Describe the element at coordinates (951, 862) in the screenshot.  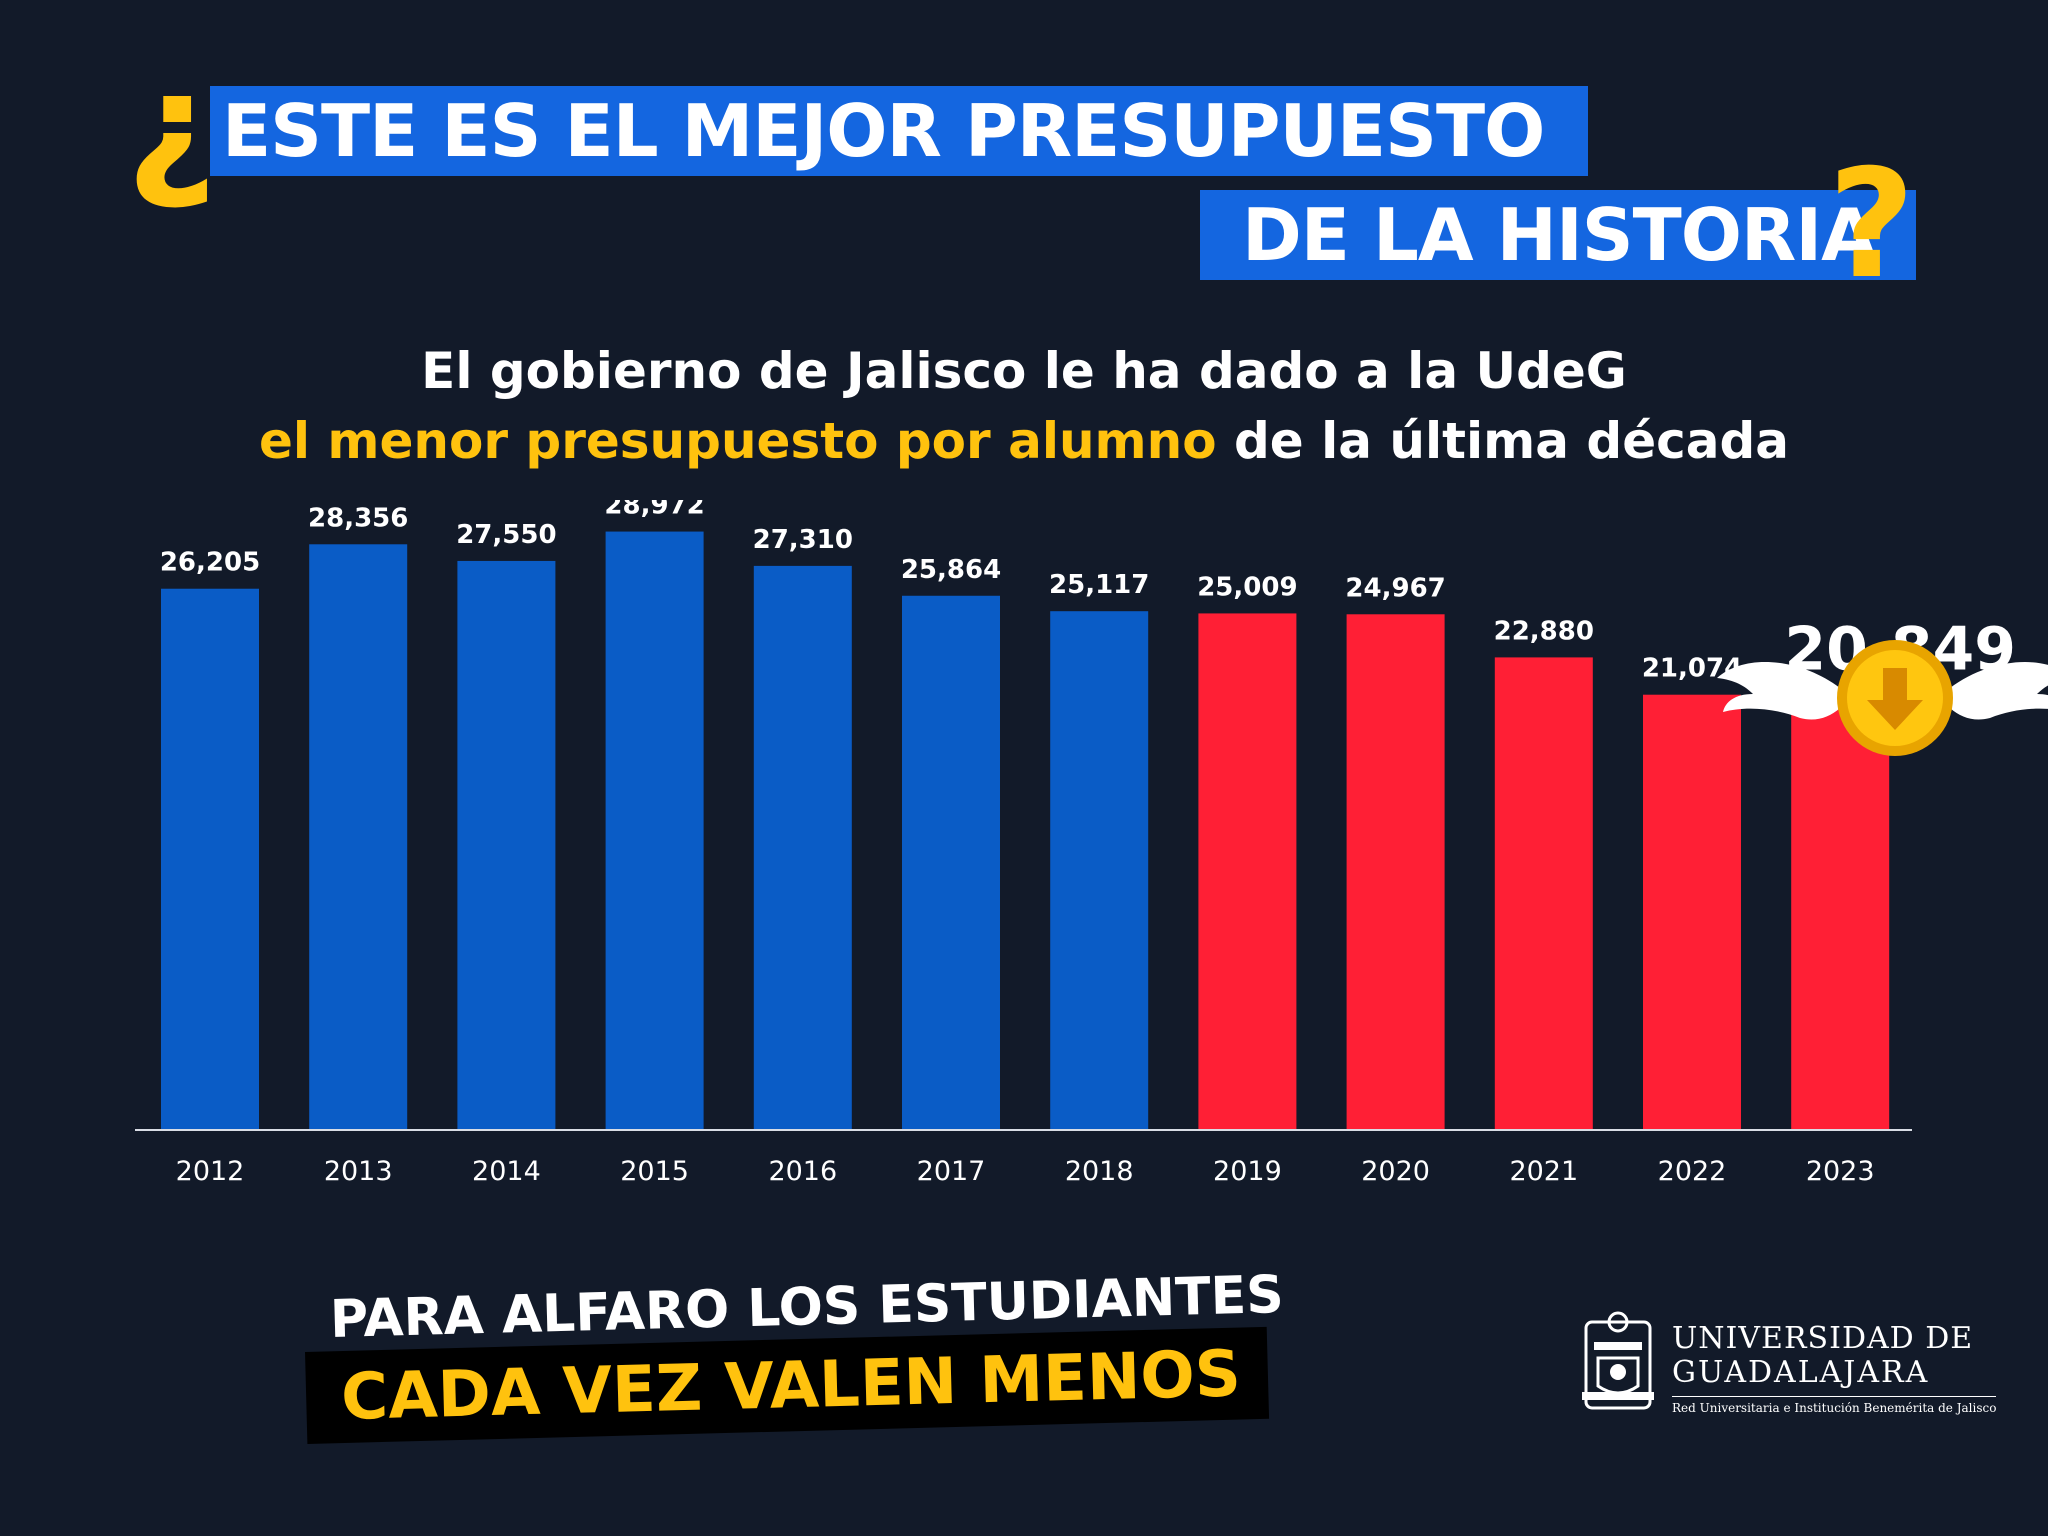
I see `bar-2017` at that location.